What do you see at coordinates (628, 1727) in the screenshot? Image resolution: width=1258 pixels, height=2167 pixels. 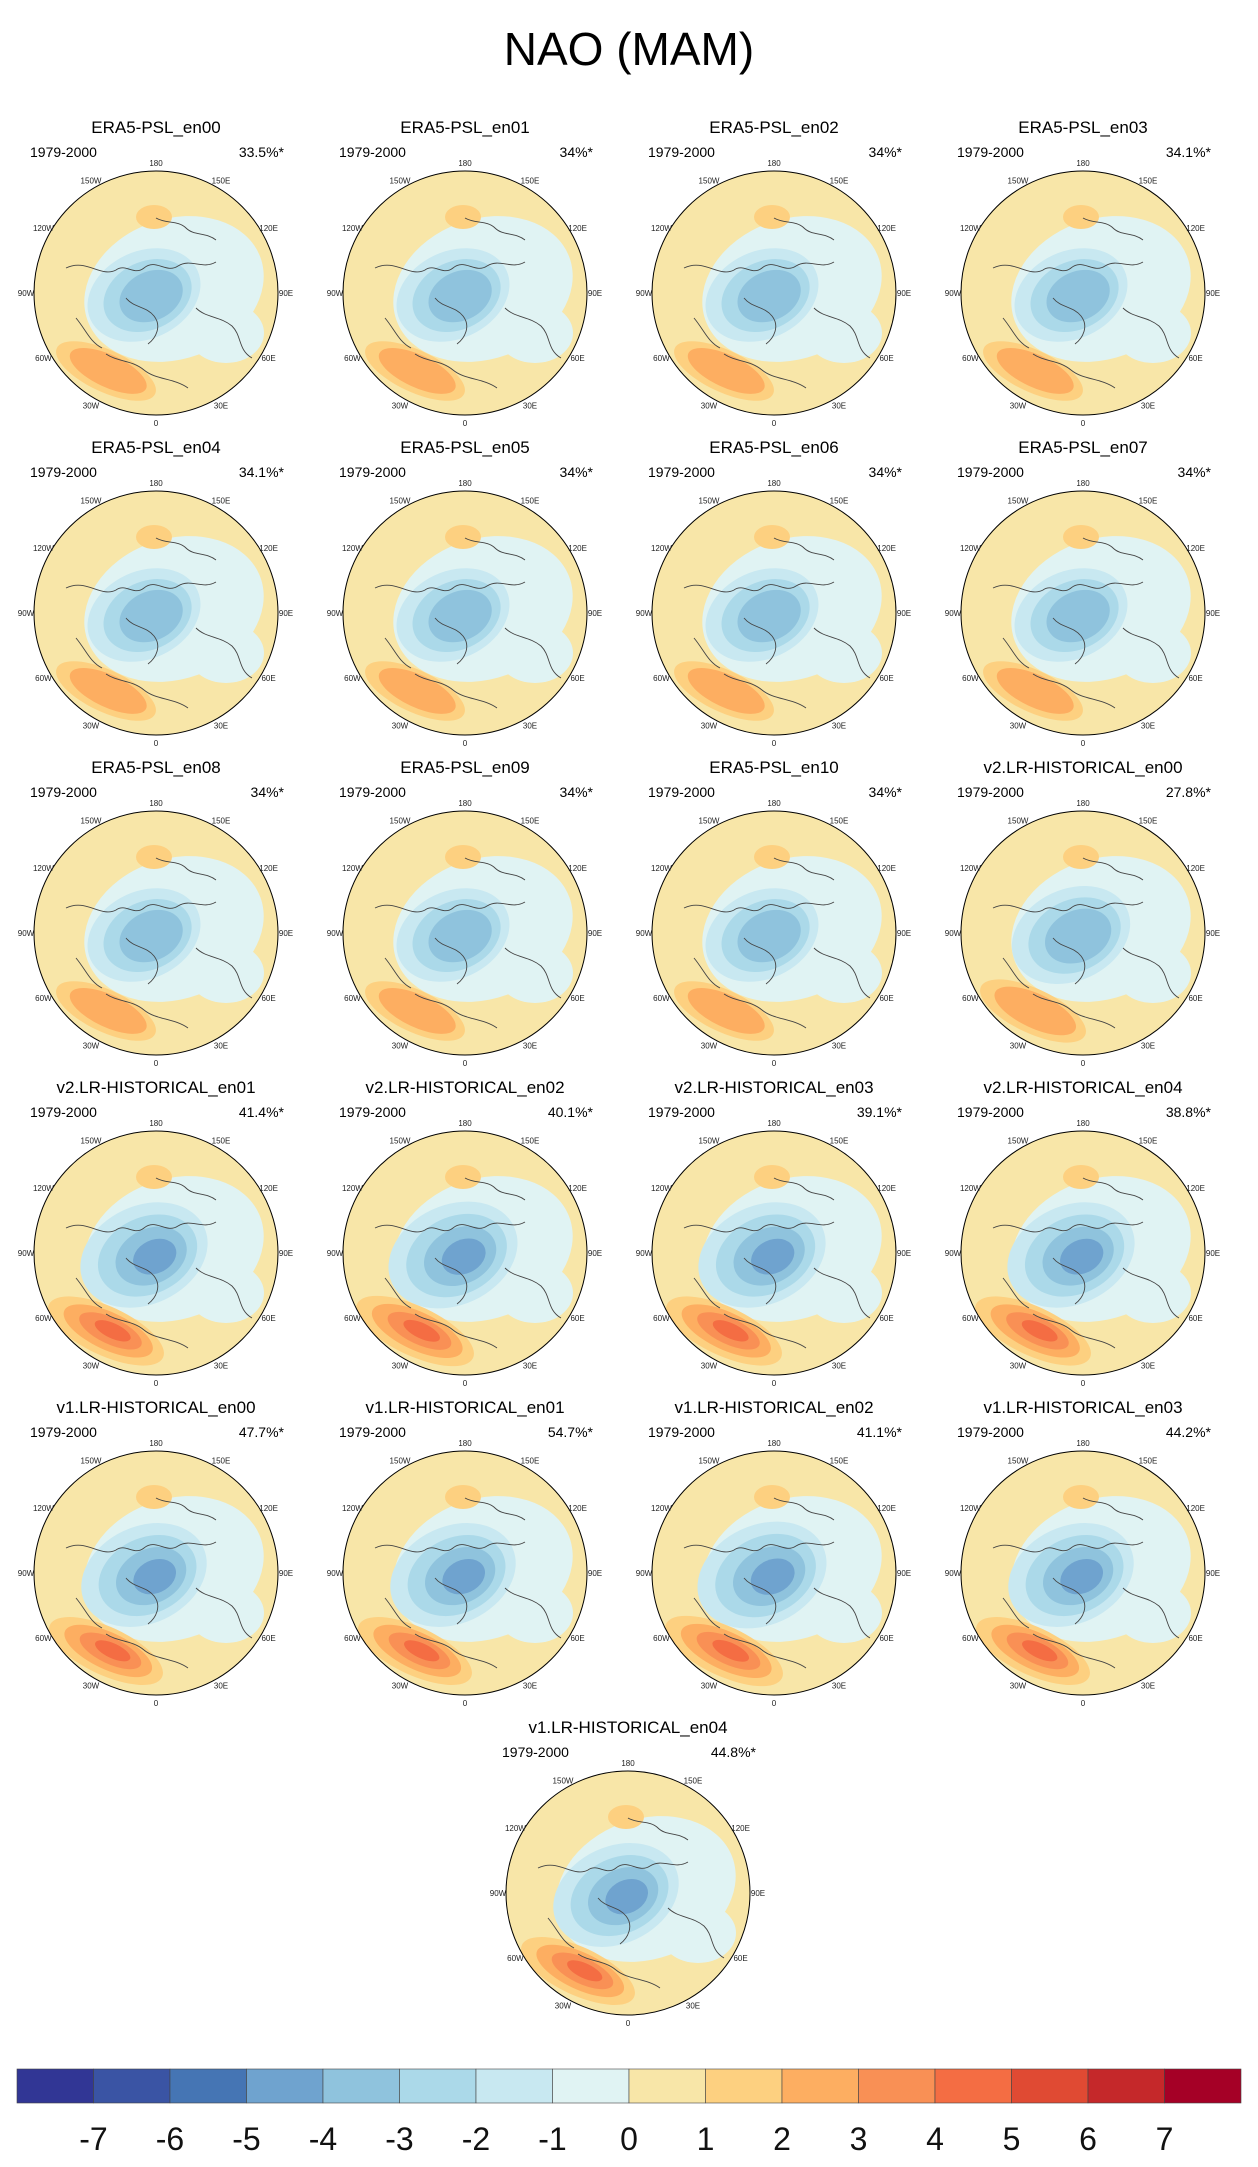 I see `panel-title: v1.LR-HISTORICAL_en04` at bounding box center [628, 1727].